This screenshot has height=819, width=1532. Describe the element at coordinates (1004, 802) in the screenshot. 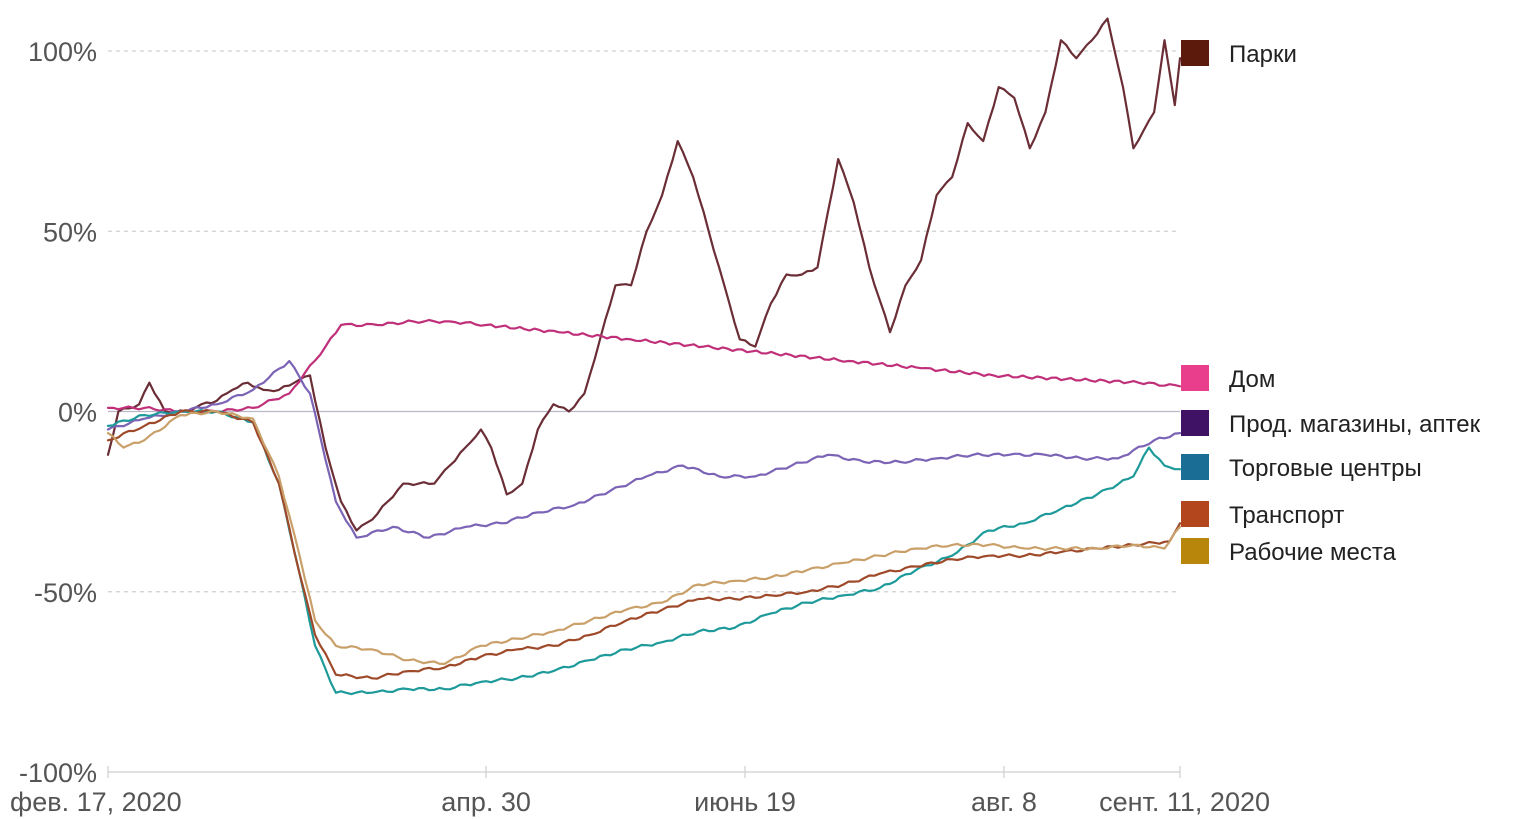

I see `x-tick-label: авг. 8` at that location.